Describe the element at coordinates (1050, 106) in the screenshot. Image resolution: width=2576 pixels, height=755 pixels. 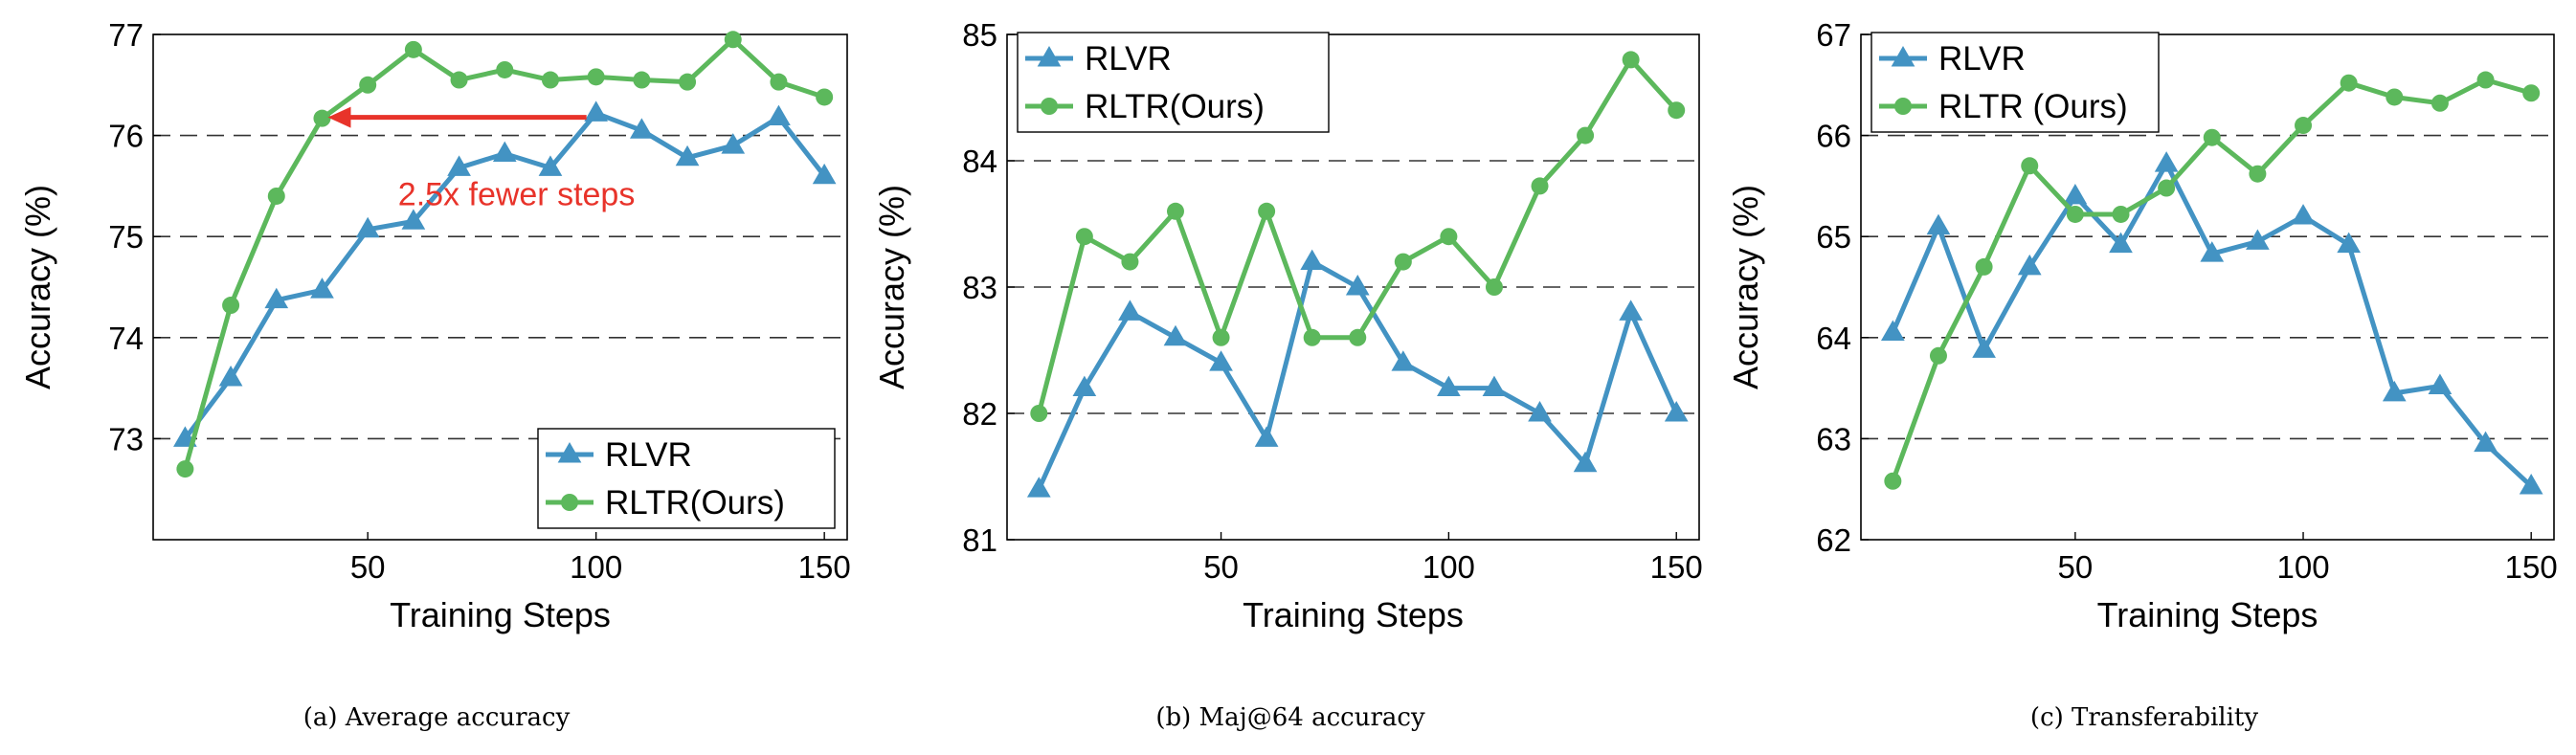
I see `legend-marker-circle` at that location.